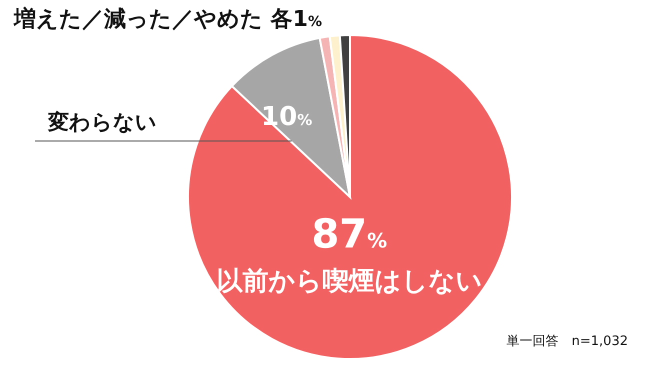 Image resolution: width=650 pixels, height=366 pixels. I want to click on pie-slice, so click(290, 117).